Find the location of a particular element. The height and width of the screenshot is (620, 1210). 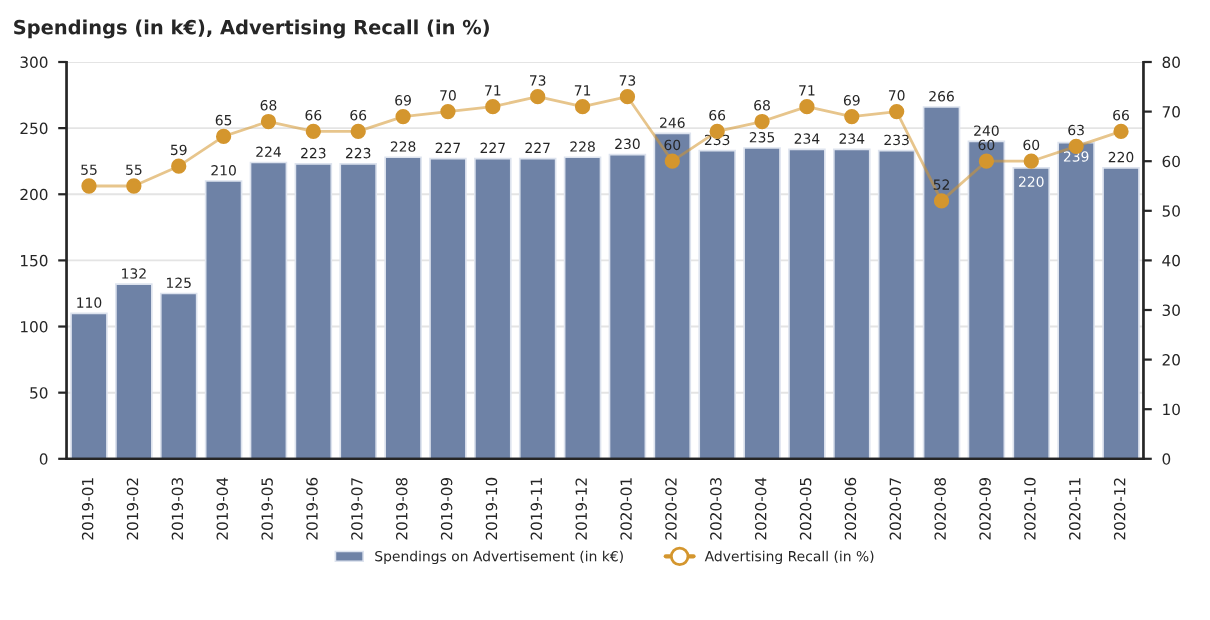

chart-title: Spendings (in k€), Advertising Recall (in %) is located at coordinates (251, 29).